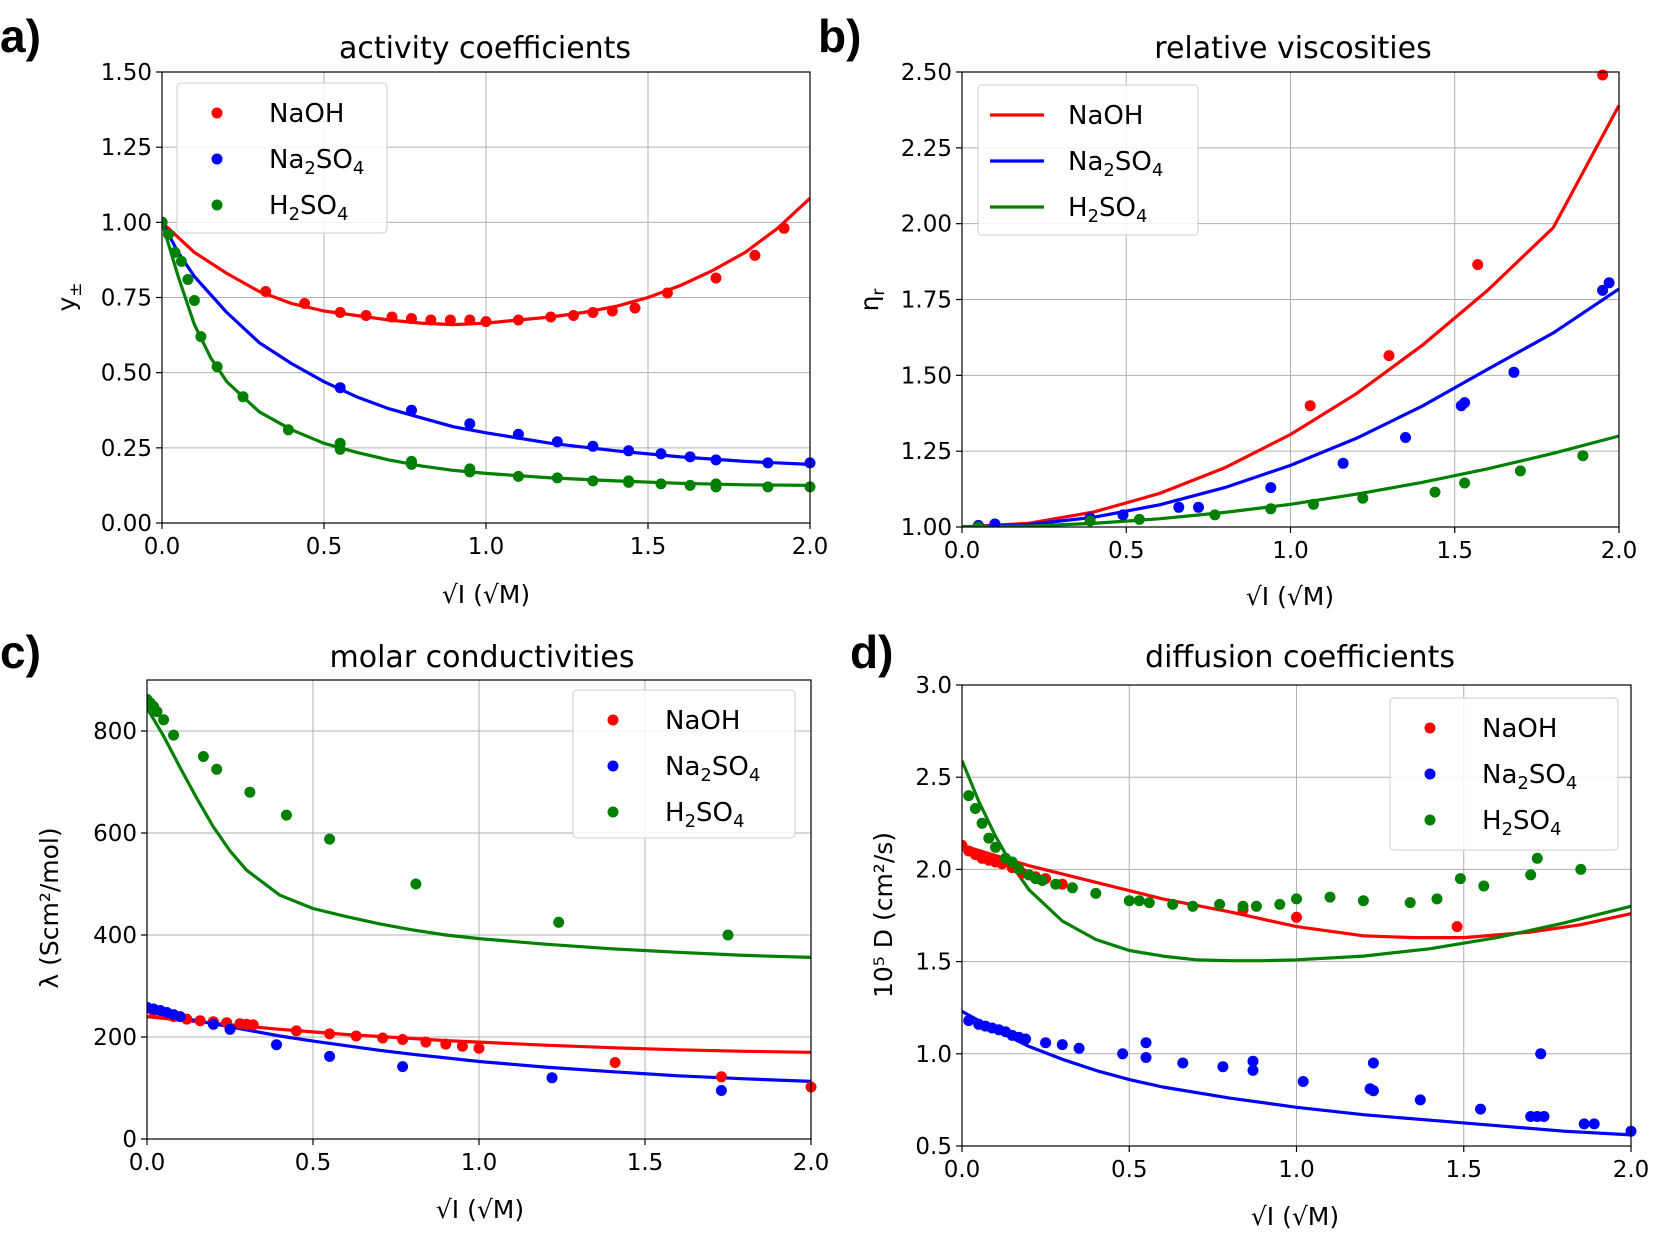 The image size is (1654, 1255). I want to click on y-tick-label: 2.25, so click(926, 149).